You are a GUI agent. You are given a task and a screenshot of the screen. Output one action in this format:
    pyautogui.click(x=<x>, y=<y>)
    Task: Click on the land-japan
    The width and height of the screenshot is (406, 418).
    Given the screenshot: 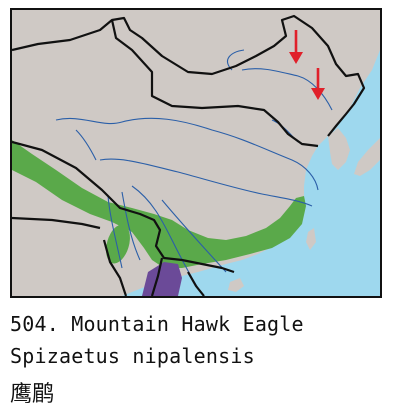 What is the action you would take?
    pyautogui.click(x=367, y=157)
    